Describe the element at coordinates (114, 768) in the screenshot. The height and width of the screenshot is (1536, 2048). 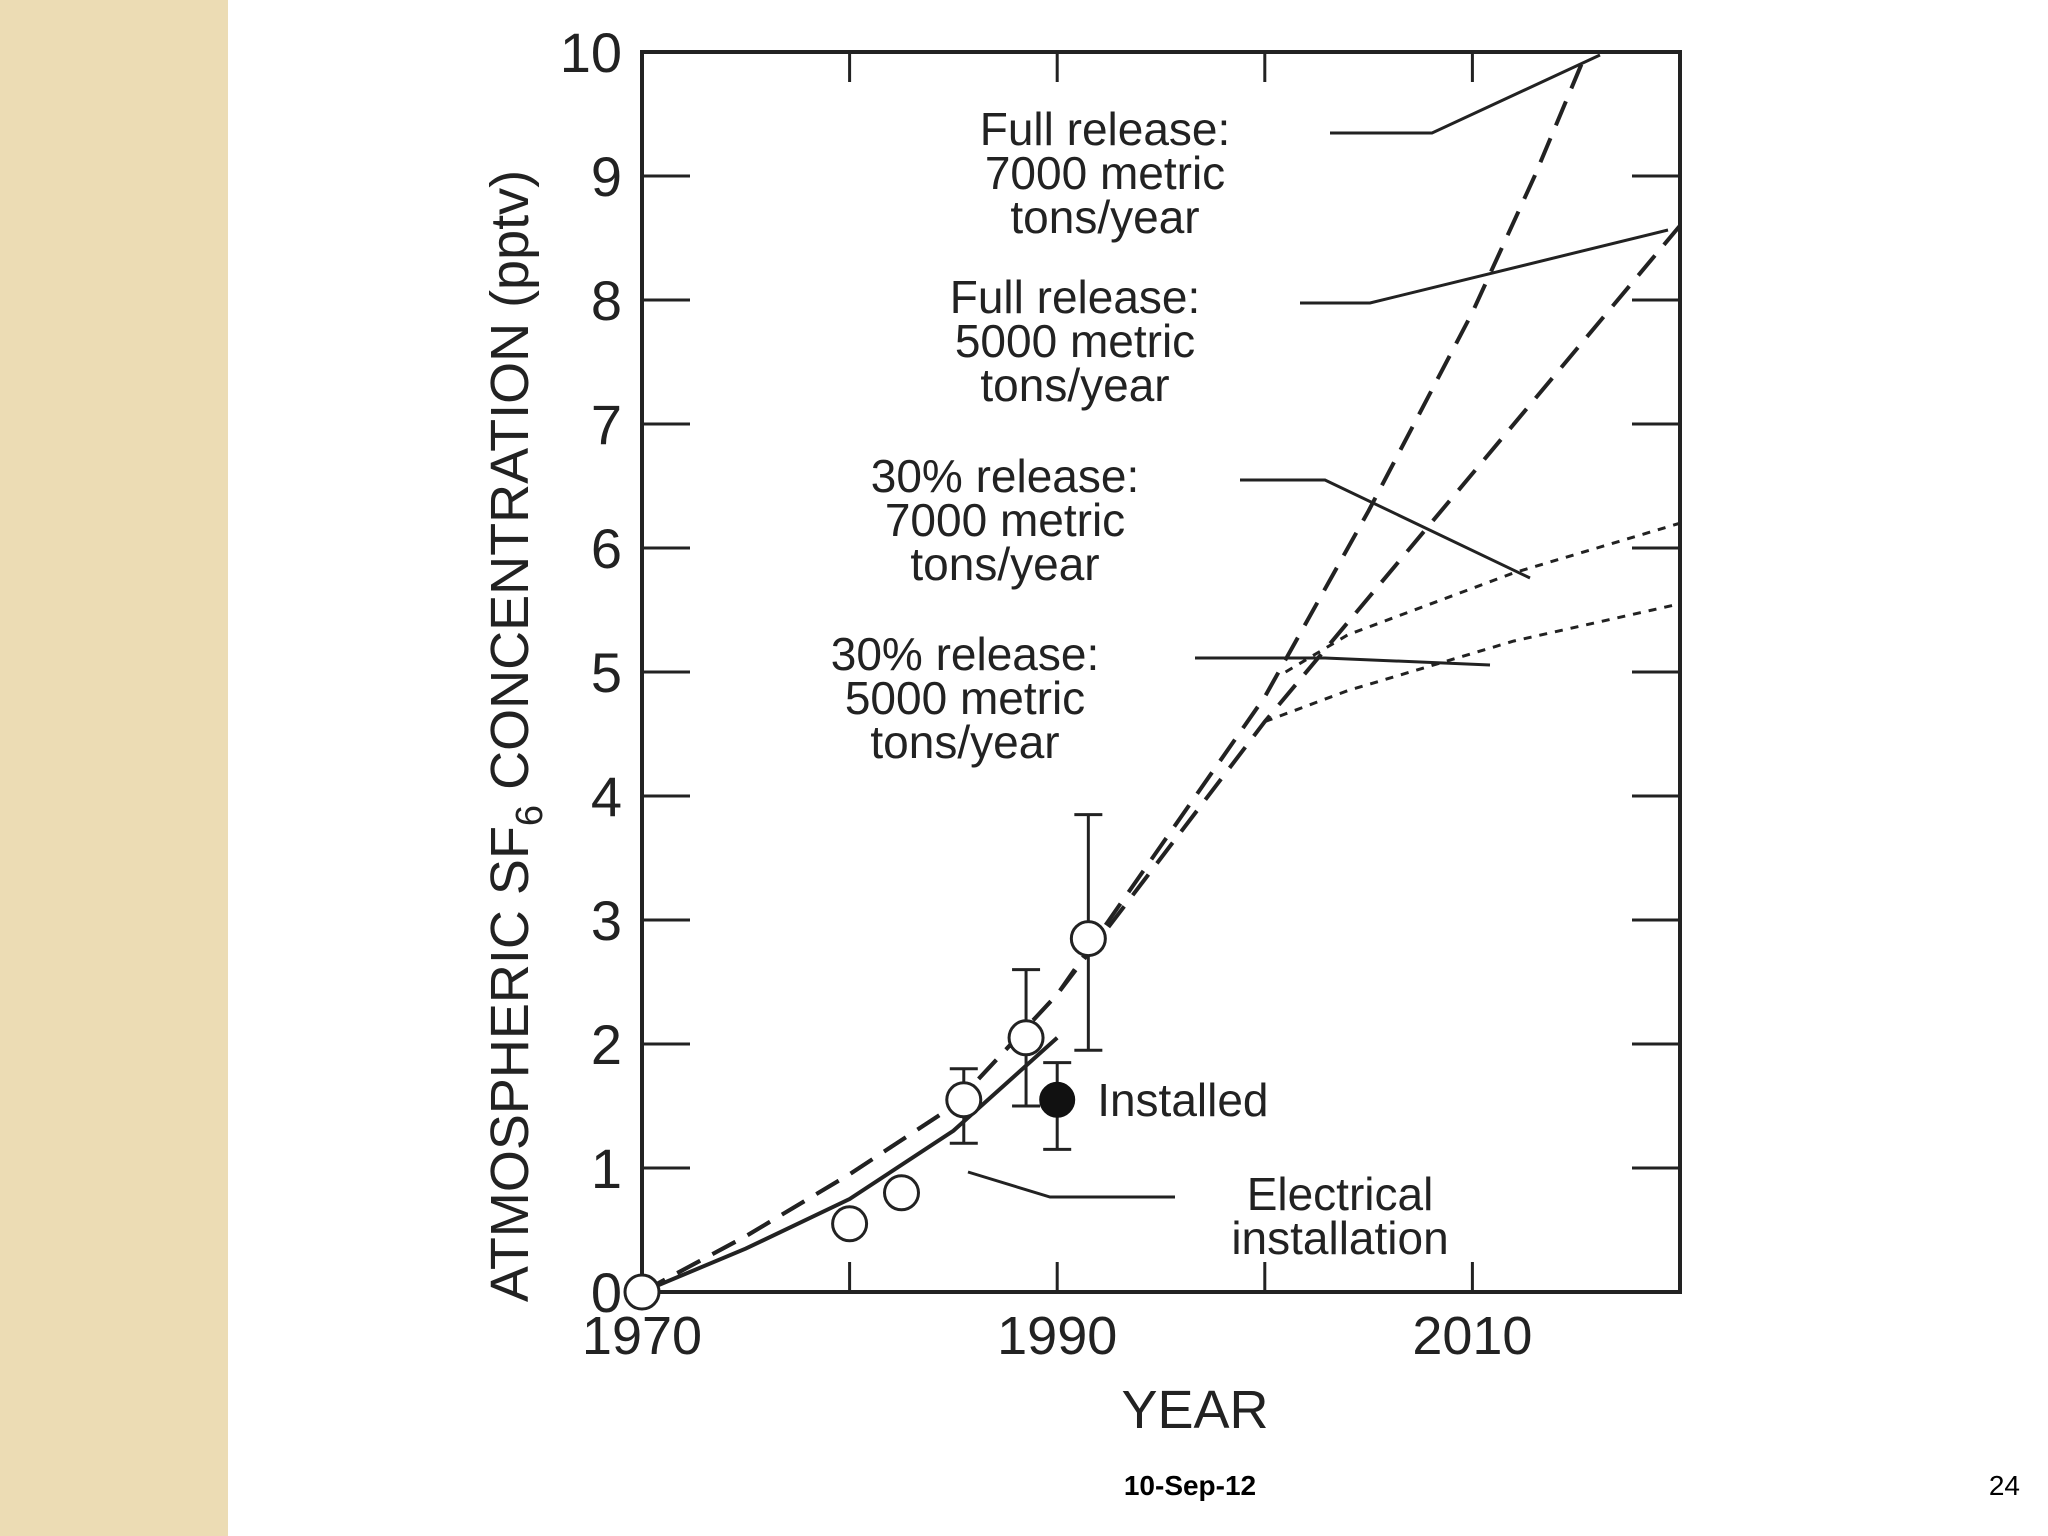
I see `slide-sidebar-band` at that location.